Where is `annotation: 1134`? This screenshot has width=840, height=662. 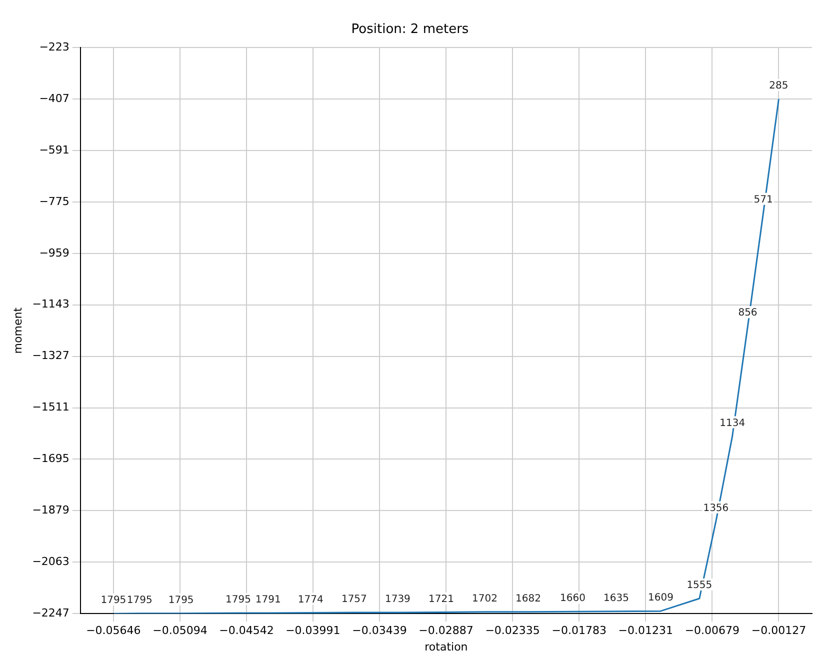
annotation: 1134 is located at coordinates (733, 423).